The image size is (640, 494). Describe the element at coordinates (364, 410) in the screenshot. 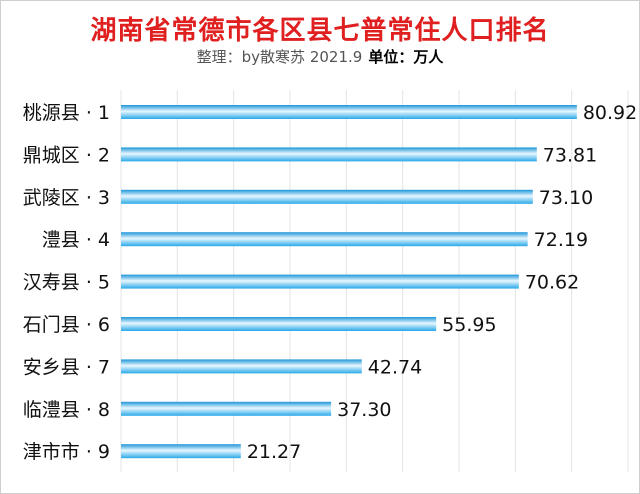

I see `value-label: 37.30` at that location.